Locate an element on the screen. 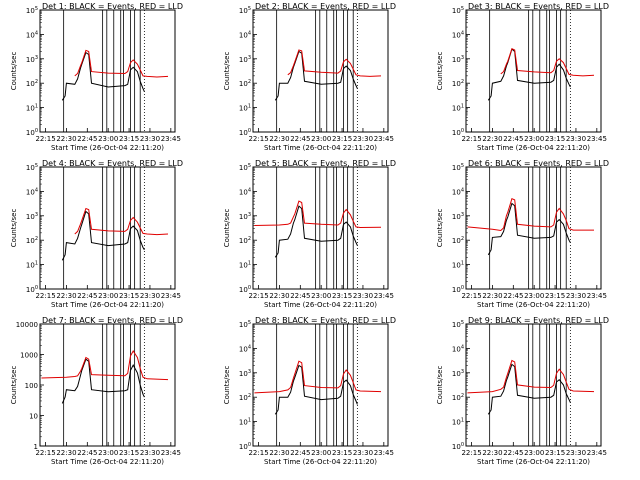 This screenshot has height=480, width=640. chart-title: Det 2: BLACK = Events, RED = LLD is located at coordinates (325, 6).